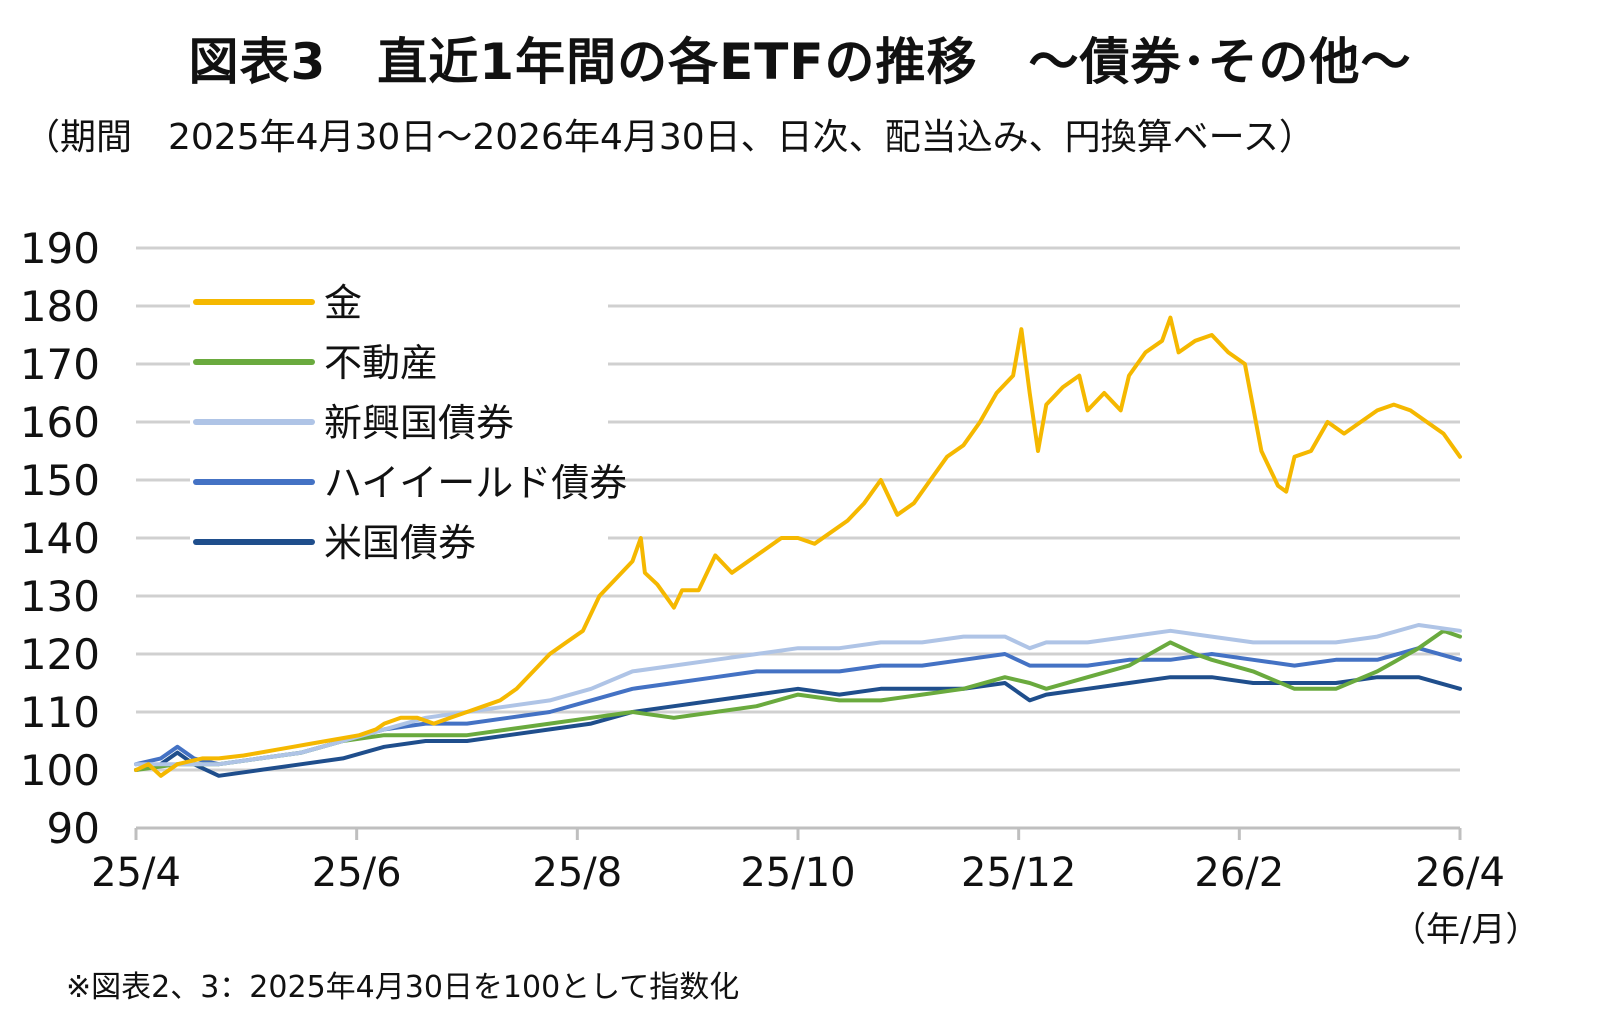 The width and height of the screenshot is (1600, 1032). What do you see at coordinates (60, 422) in the screenshot?
I see `y-tick-label: 160` at bounding box center [60, 422].